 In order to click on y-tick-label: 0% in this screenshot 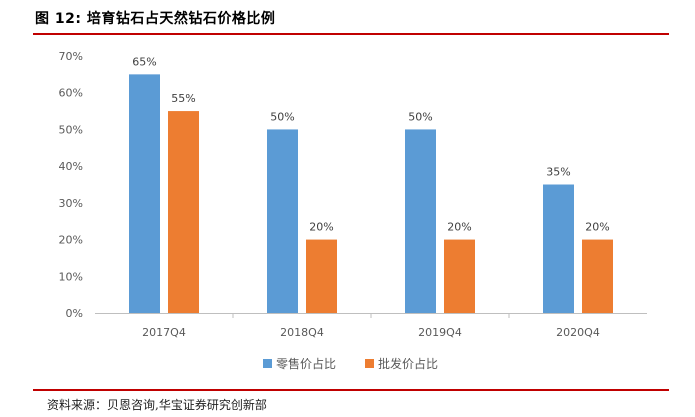, I will do `click(74, 313)`.